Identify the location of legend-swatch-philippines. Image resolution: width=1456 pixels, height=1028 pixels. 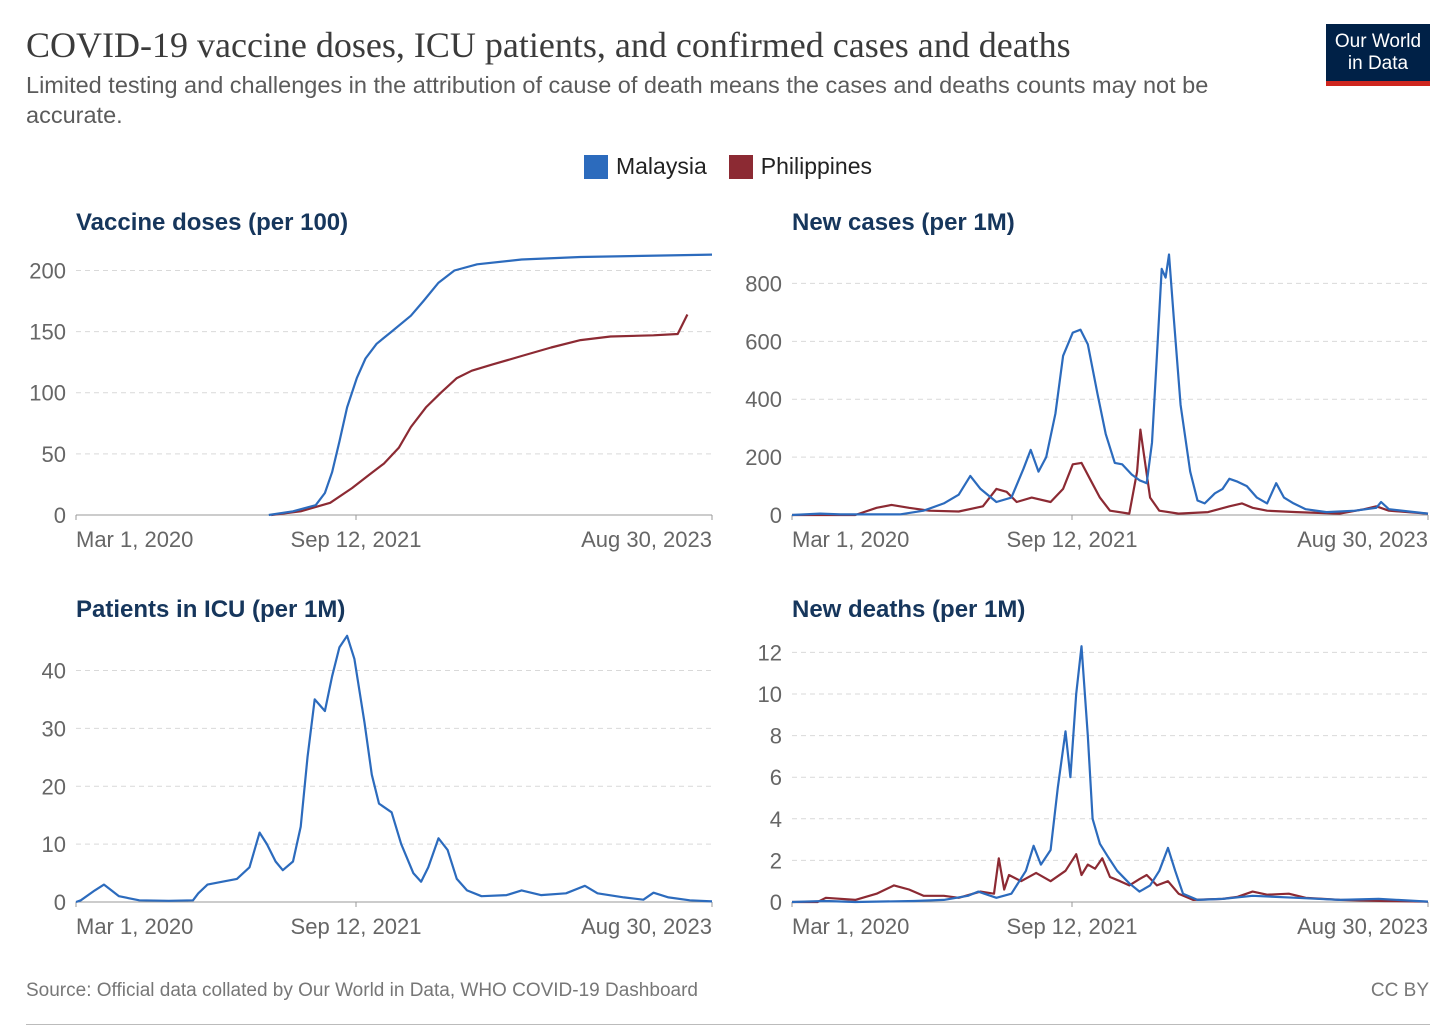
(740, 166).